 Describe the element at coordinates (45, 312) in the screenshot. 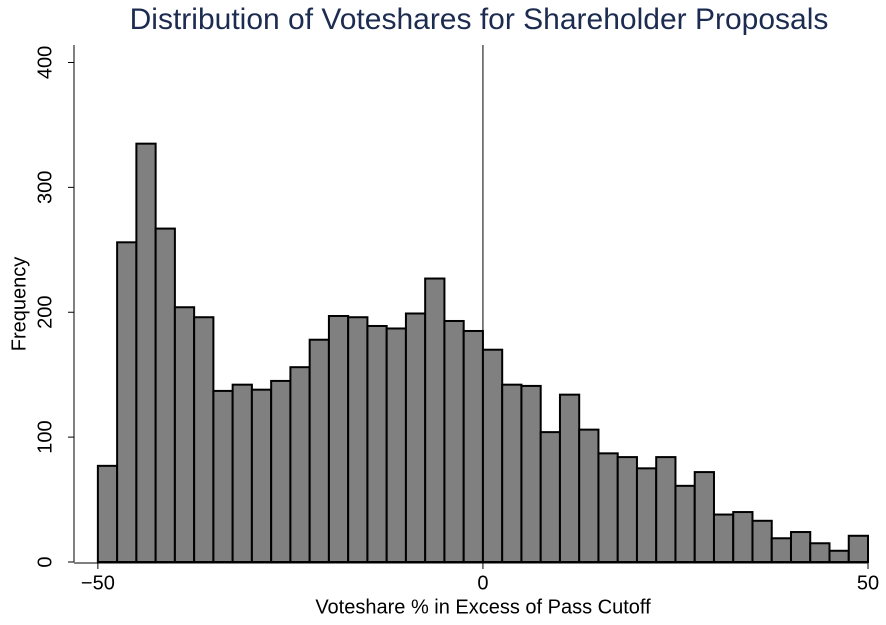

I see `y-tick-label: 200` at that location.